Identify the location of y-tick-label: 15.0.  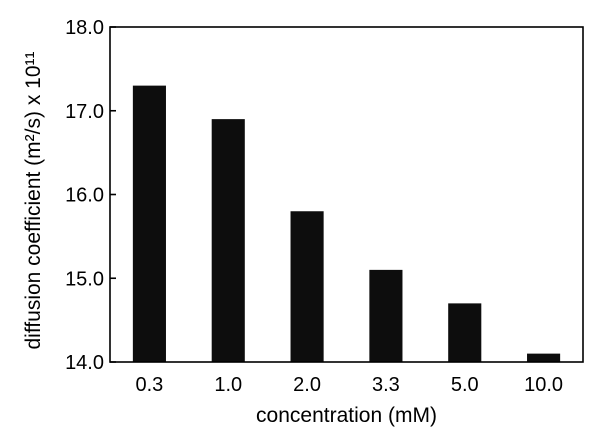
(84, 279).